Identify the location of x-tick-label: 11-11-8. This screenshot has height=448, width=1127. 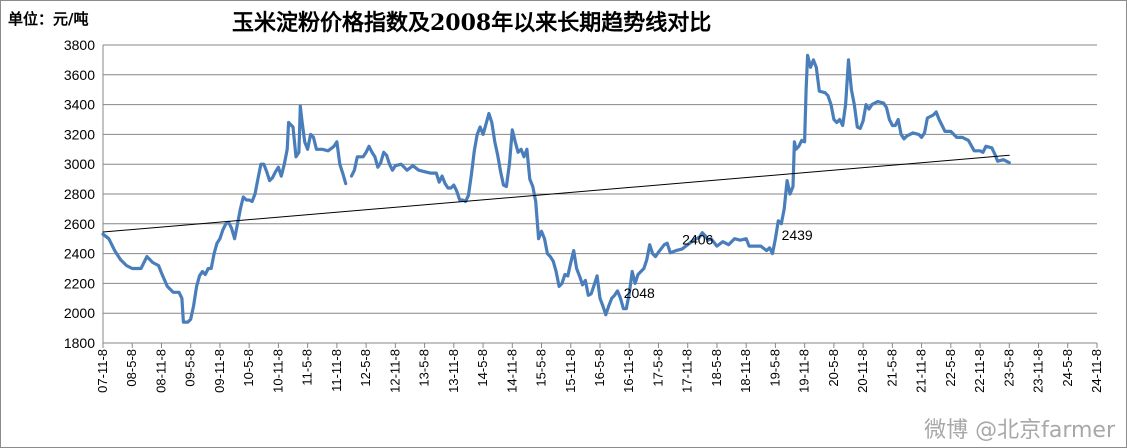
(336, 370).